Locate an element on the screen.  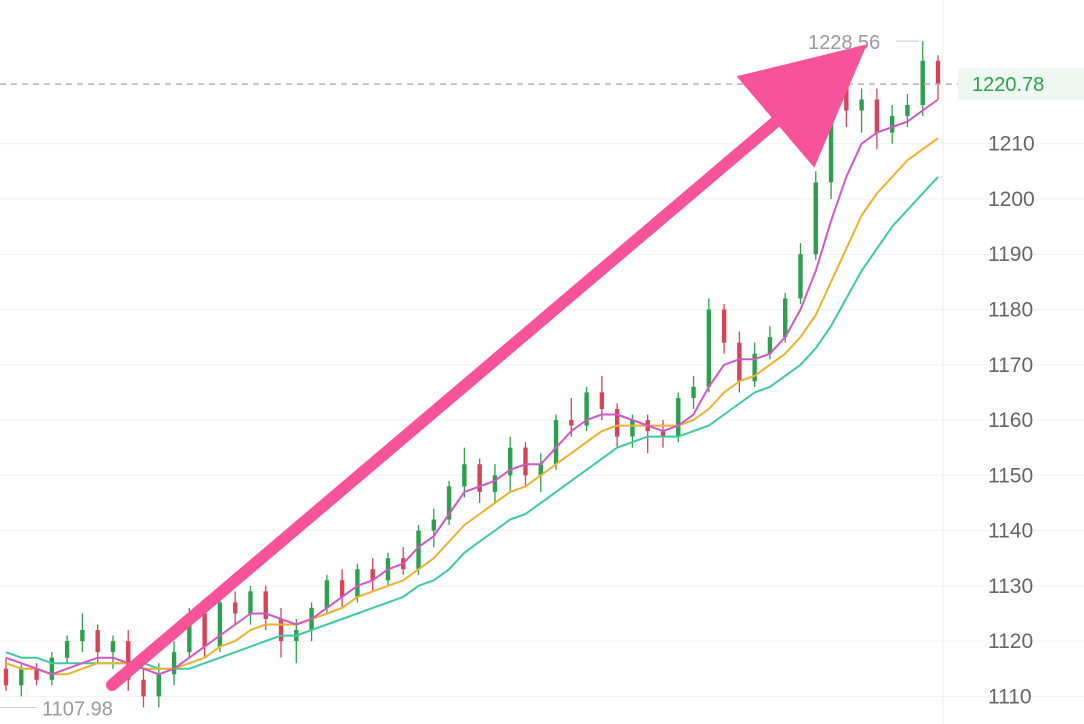
y-tick-label: 1200 is located at coordinates (1011, 199).